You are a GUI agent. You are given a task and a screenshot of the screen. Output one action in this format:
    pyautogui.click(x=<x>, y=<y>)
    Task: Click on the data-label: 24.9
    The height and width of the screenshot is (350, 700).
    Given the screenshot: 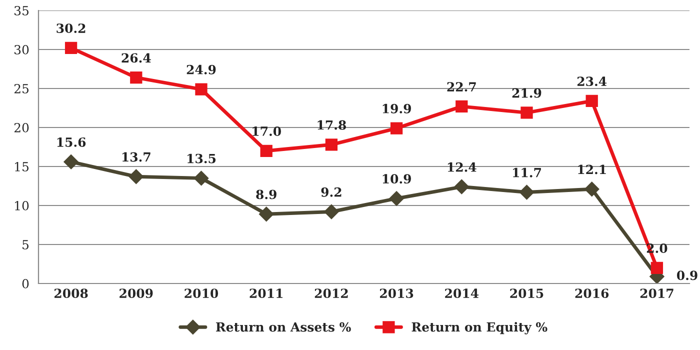 What is the action you would take?
    pyautogui.click(x=201, y=69)
    